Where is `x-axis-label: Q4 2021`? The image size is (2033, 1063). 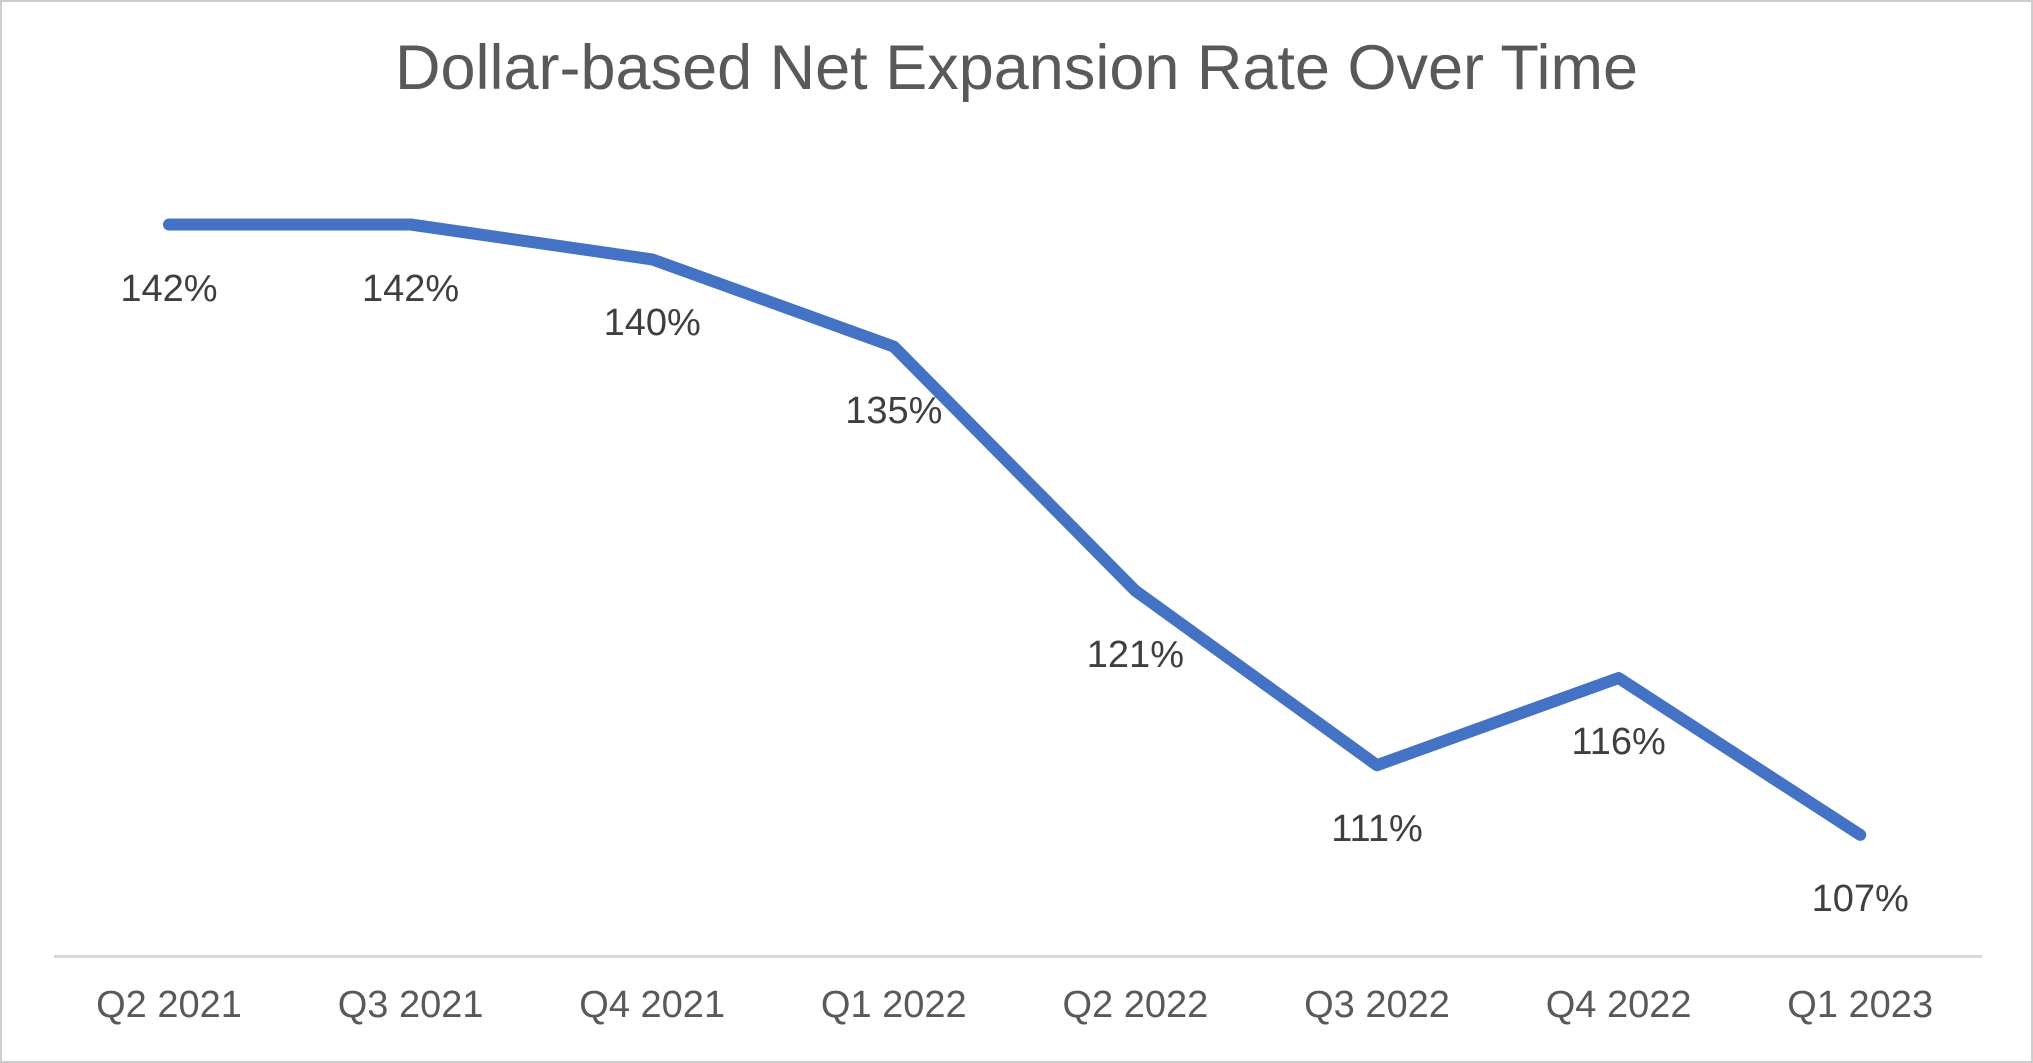 x-axis-label: Q4 2021 is located at coordinates (652, 1005).